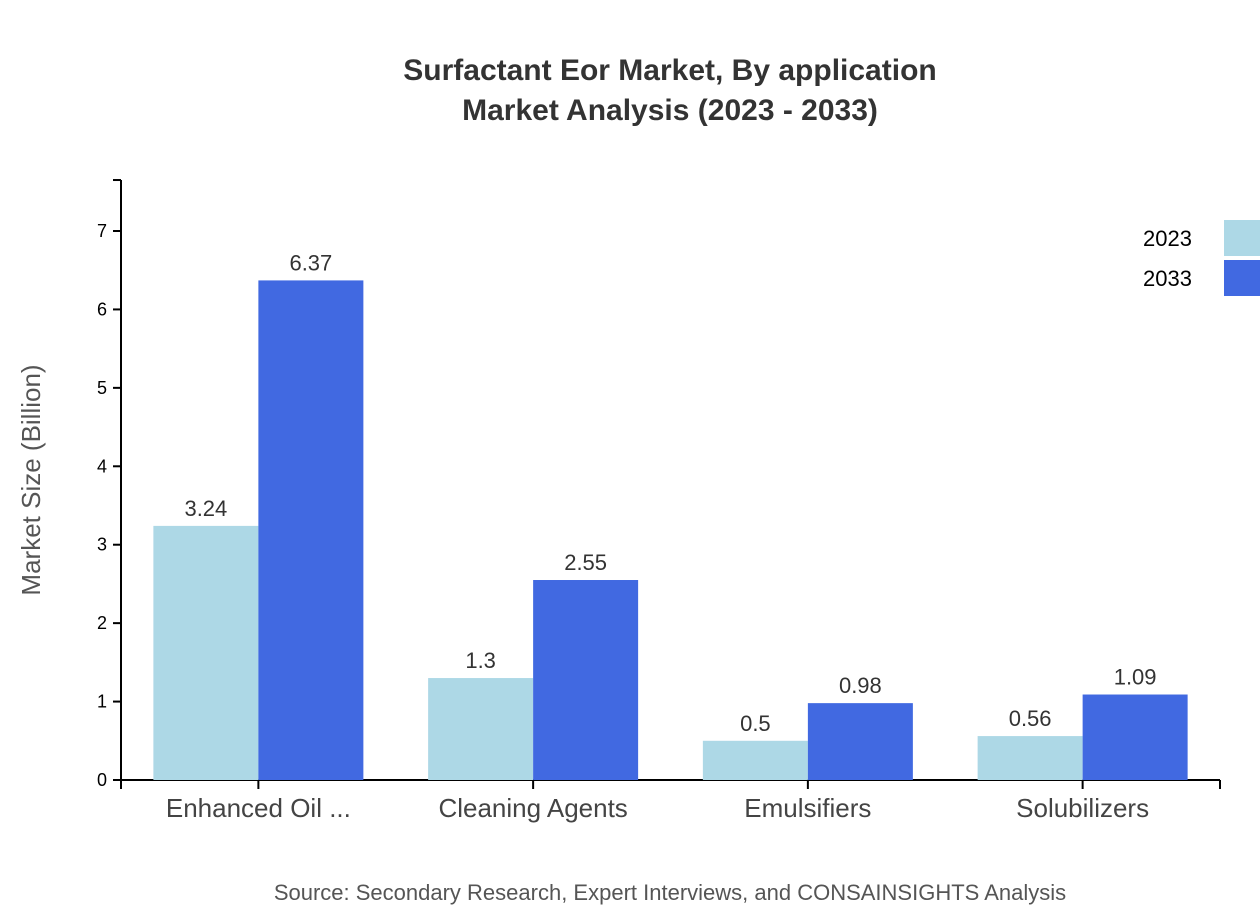 This screenshot has width=1260, height=920. I want to click on data-label: 0.56, so click(1030, 718).